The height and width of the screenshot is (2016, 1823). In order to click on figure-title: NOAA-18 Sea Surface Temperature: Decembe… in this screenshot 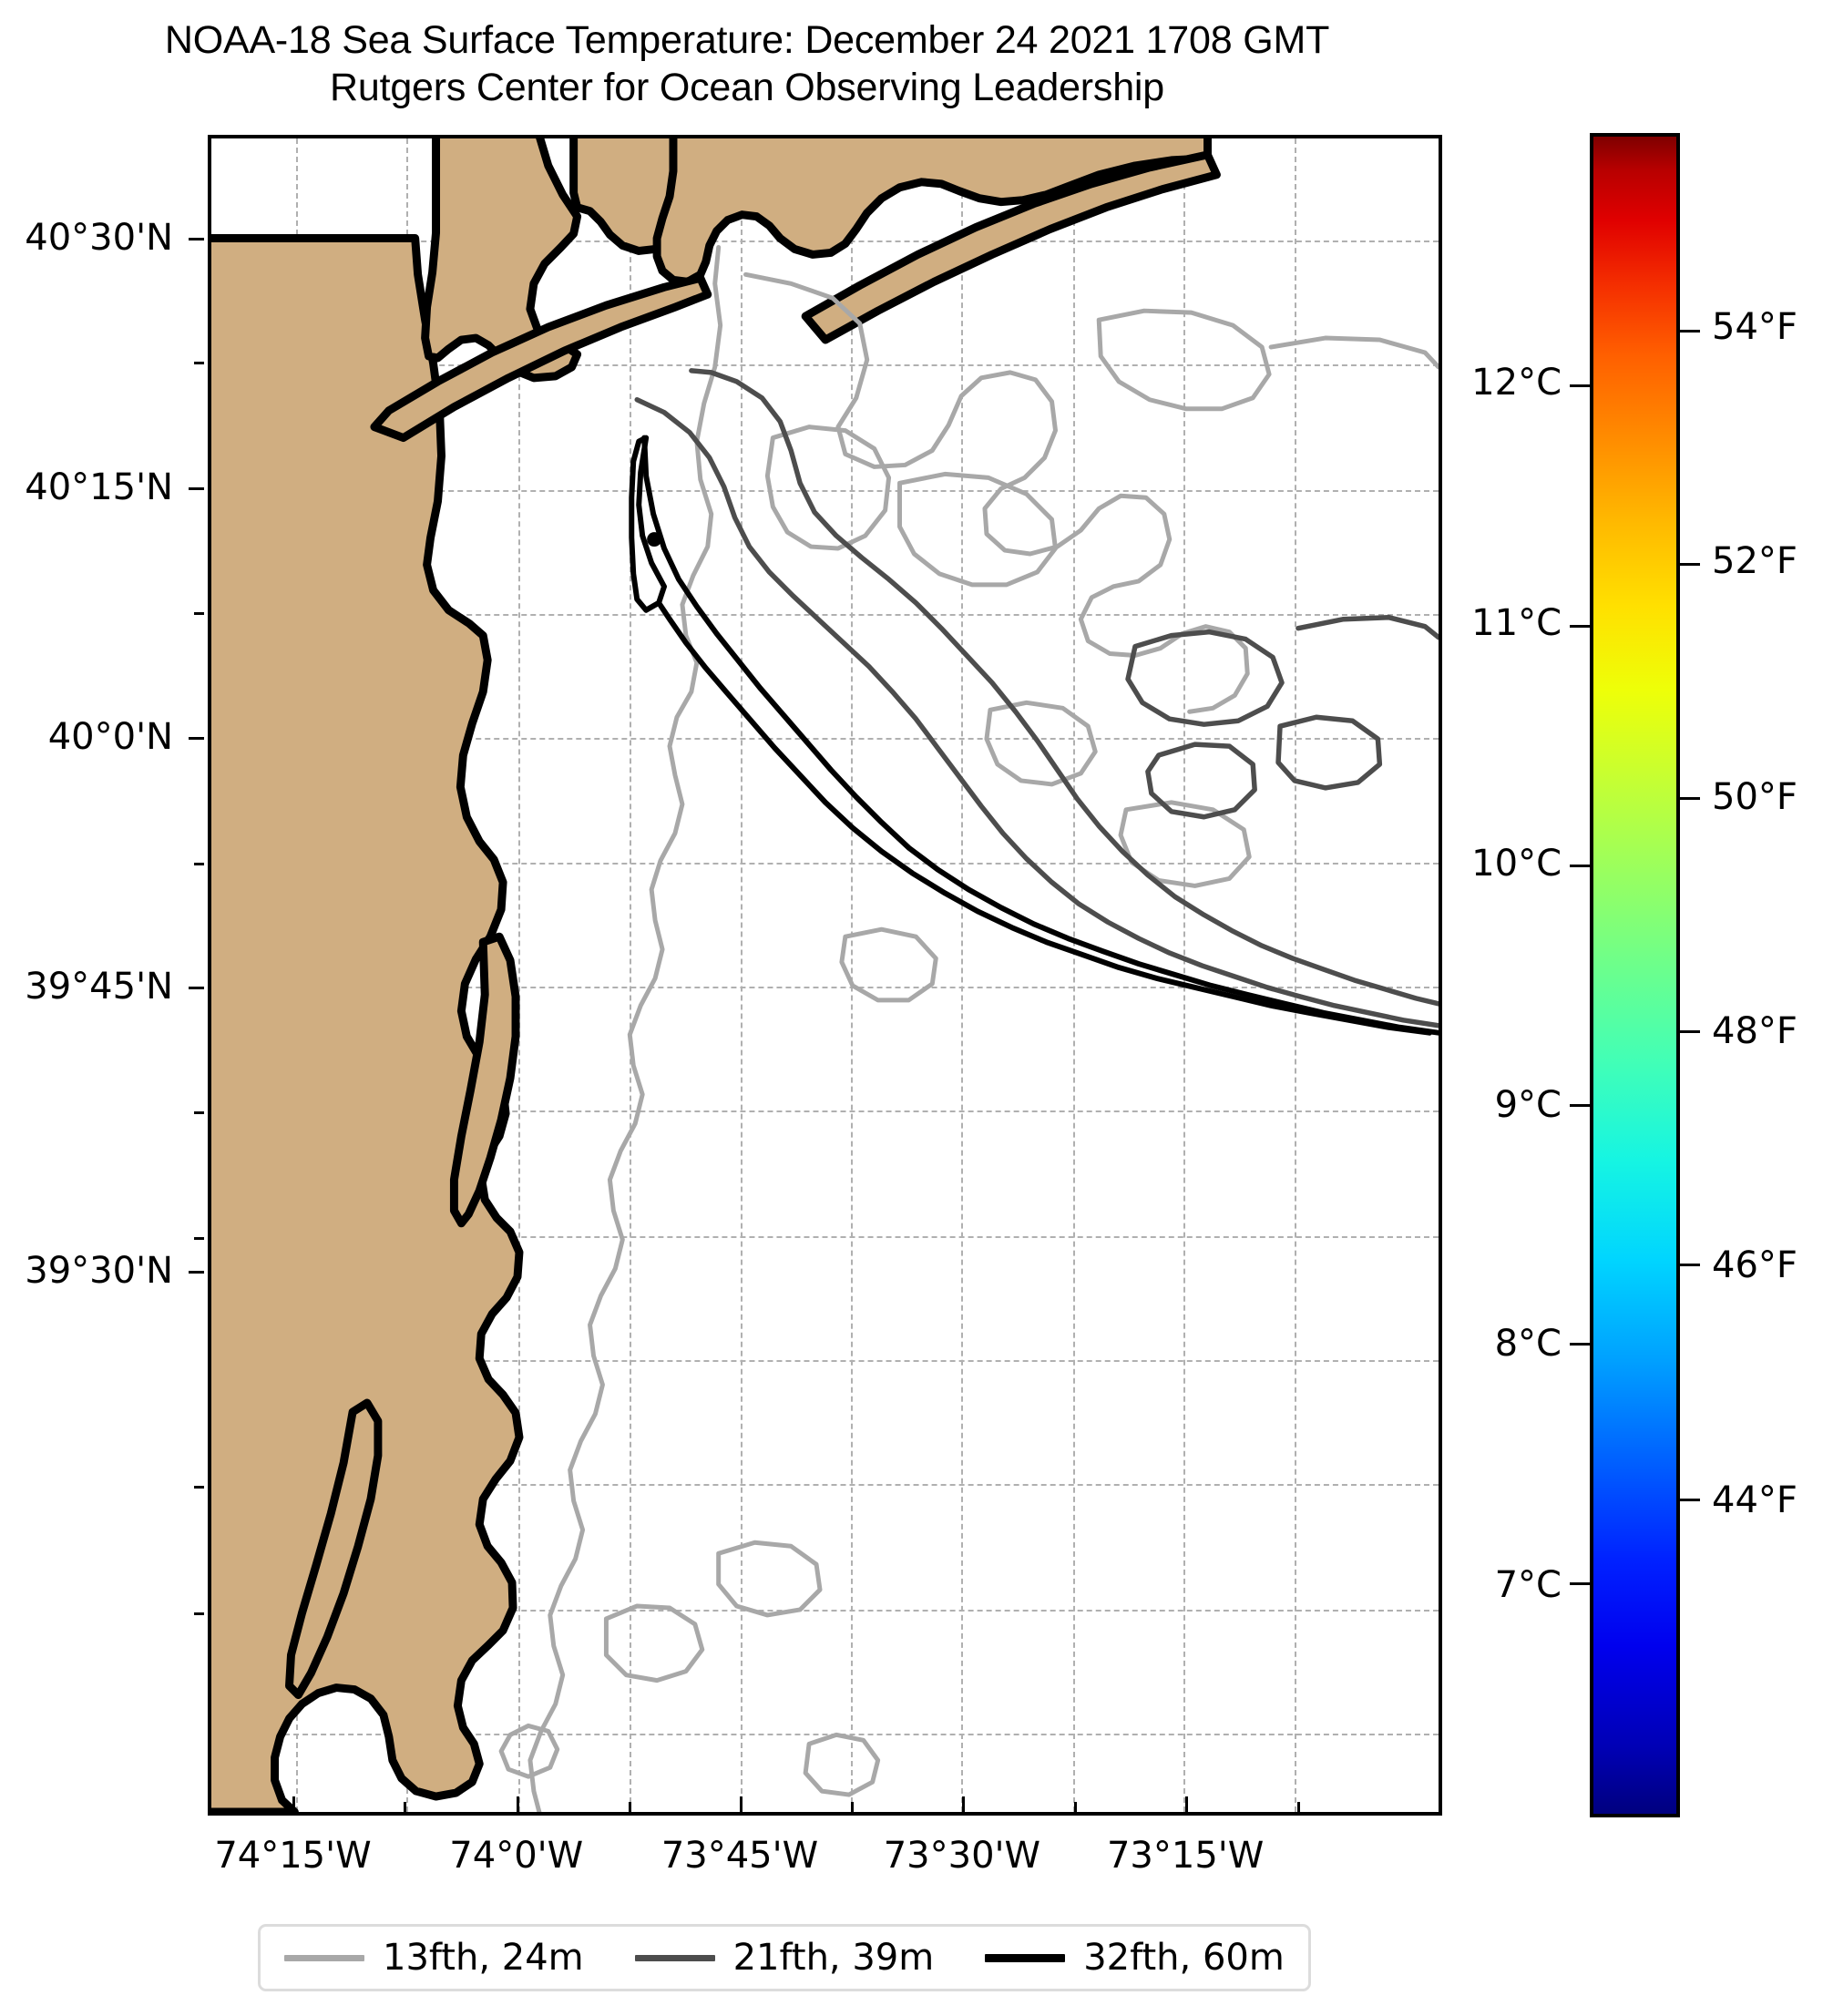, I will do `click(747, 64)`.